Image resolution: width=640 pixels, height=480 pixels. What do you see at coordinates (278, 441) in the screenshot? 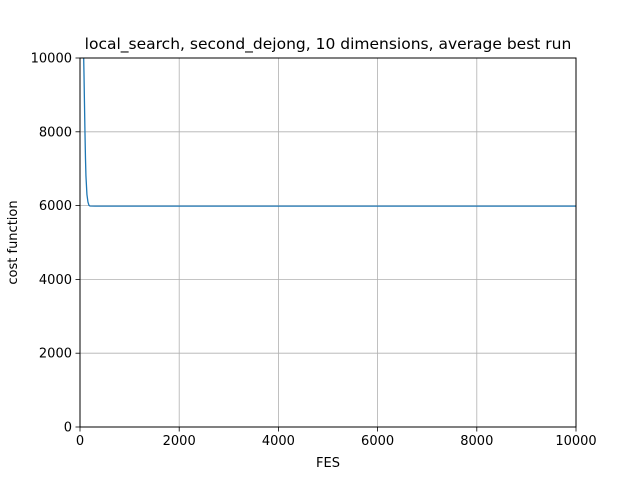
I see `x-tick-label: 4000` at bounding box center [278, 441].